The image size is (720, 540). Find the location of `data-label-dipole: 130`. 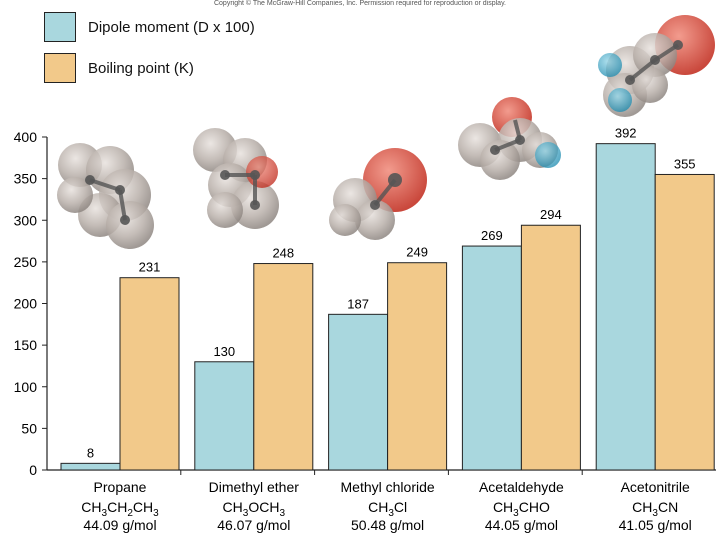

data-label-dipole: 130 is located at coordinates (224, 351).